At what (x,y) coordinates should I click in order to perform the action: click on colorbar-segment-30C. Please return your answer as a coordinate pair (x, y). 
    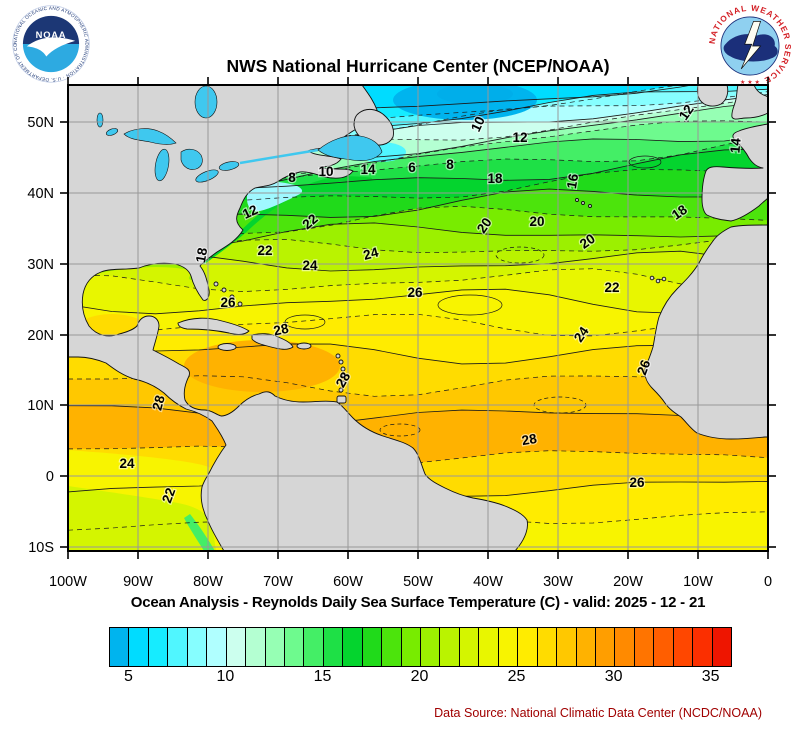
    Looking at the image, I should click on (625, 647).